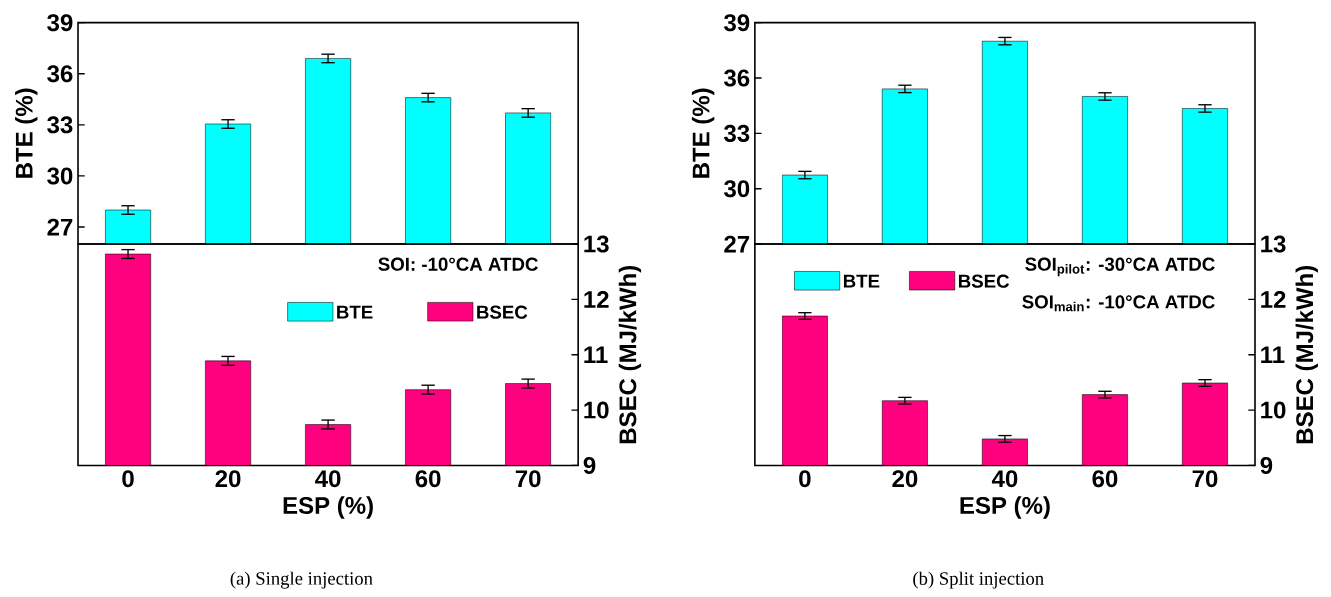 This screenshot has width=1331, height=597. What do you see at coordinates (1120, 267) in the screenshot?
I see `annotation: SOI$_{pilot}$: -30°CA ATDC` at bounding box center [1120, 267].